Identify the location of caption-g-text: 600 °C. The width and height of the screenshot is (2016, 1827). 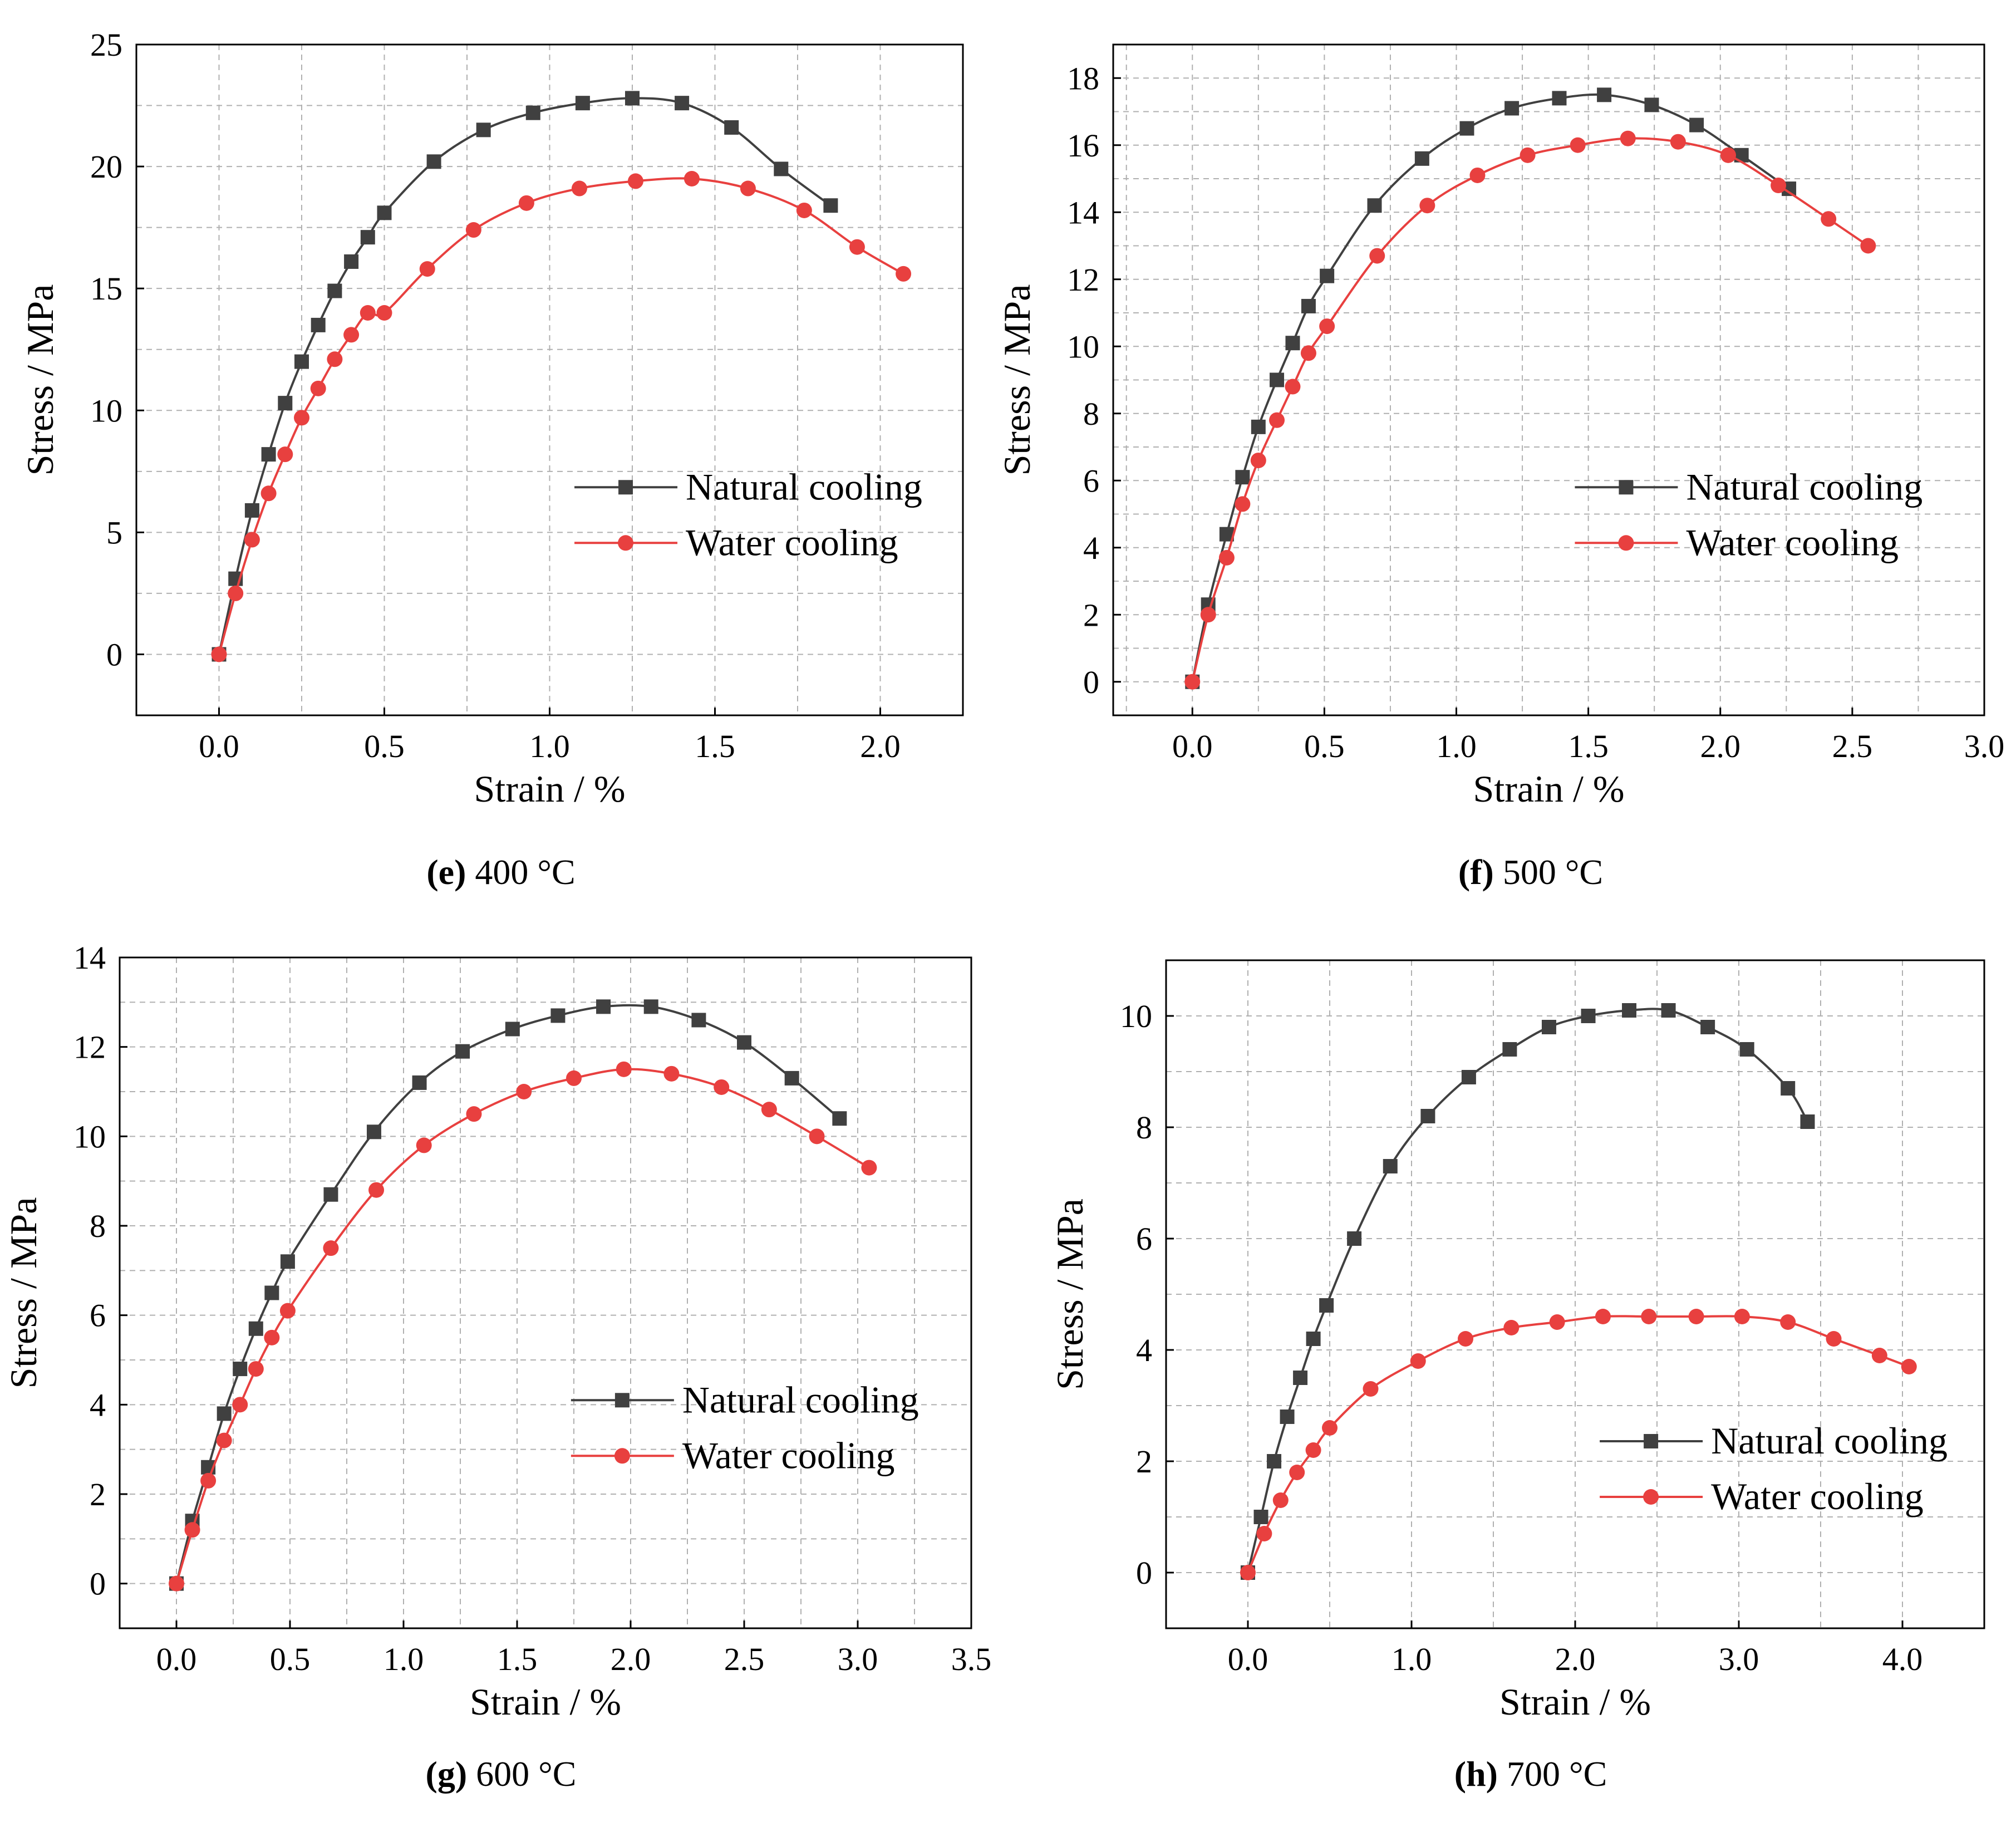
(526, 1774).